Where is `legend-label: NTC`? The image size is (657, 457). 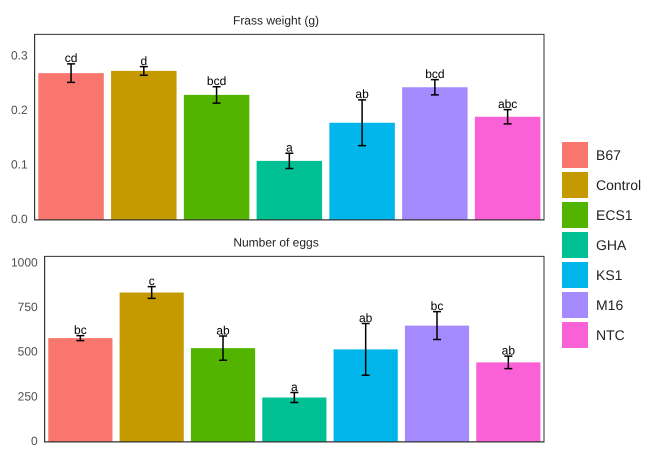
legend-label: NTC is located at coordinates (610, 335).